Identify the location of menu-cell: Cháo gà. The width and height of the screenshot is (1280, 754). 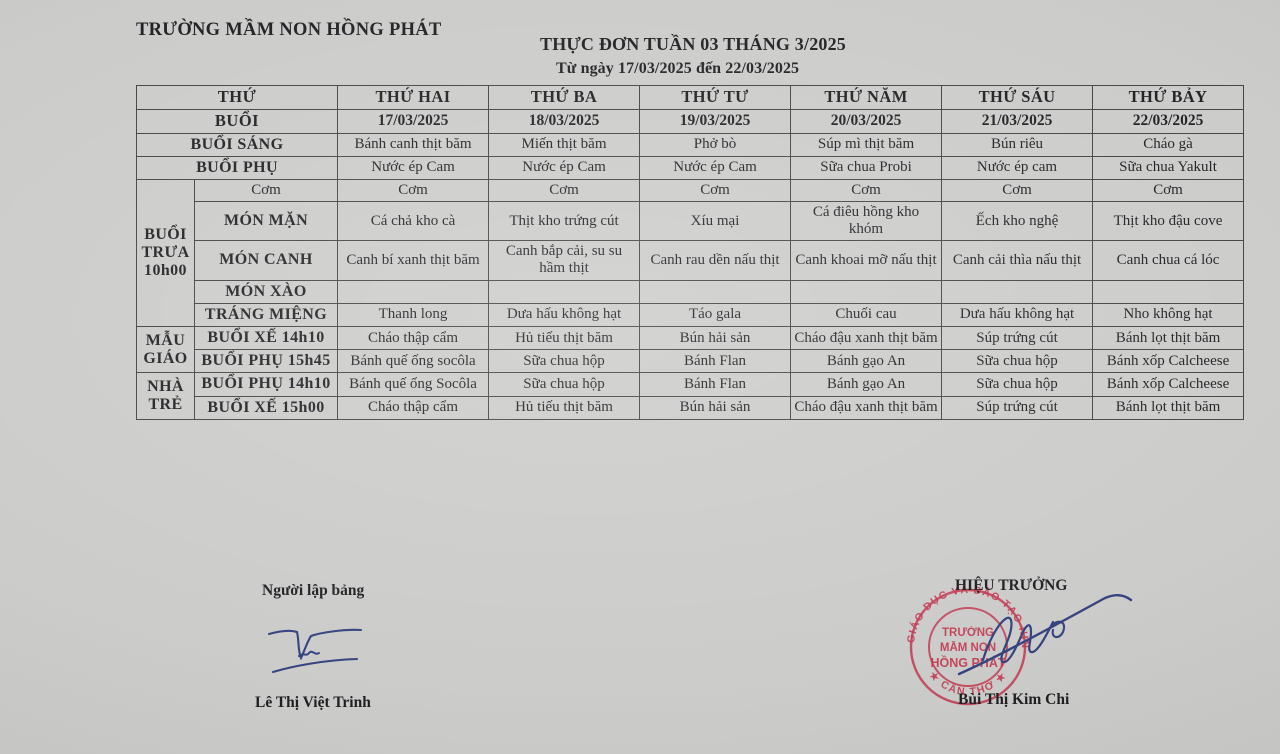
(1168, 144).